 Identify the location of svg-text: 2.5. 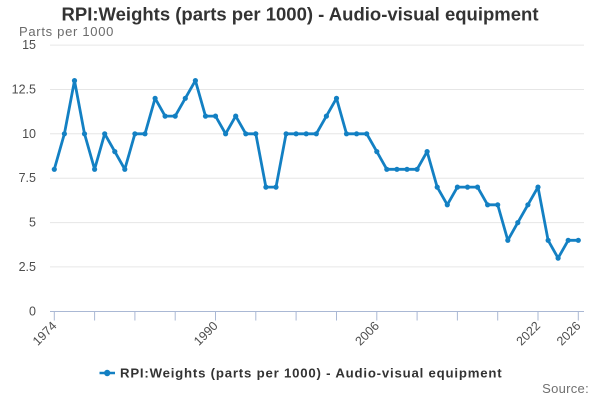
(27, 267).